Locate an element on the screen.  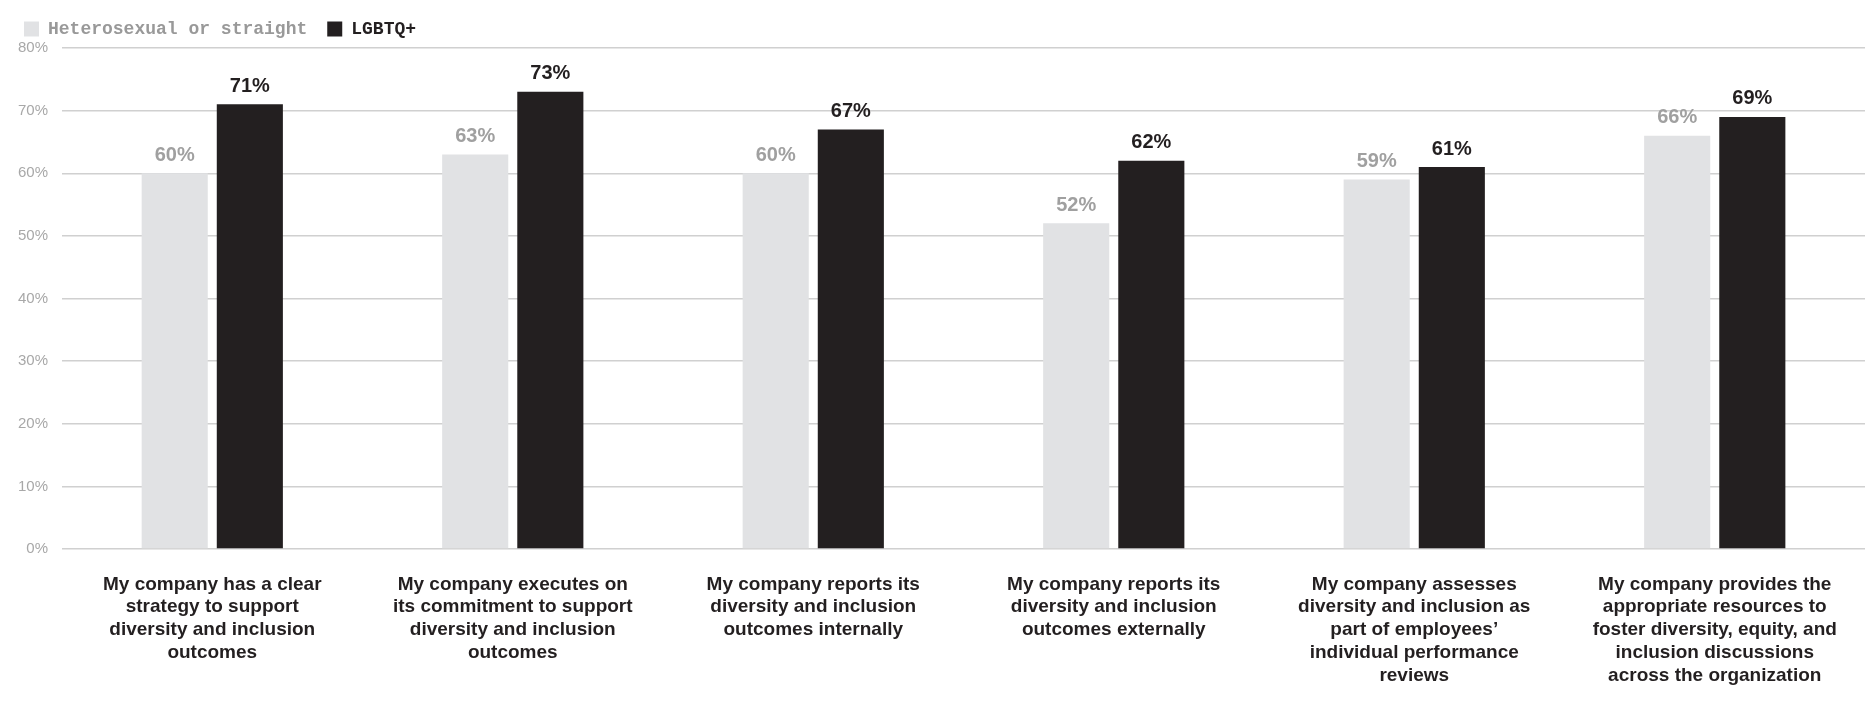
data-label: 63% is located at coordinates (475, 134).